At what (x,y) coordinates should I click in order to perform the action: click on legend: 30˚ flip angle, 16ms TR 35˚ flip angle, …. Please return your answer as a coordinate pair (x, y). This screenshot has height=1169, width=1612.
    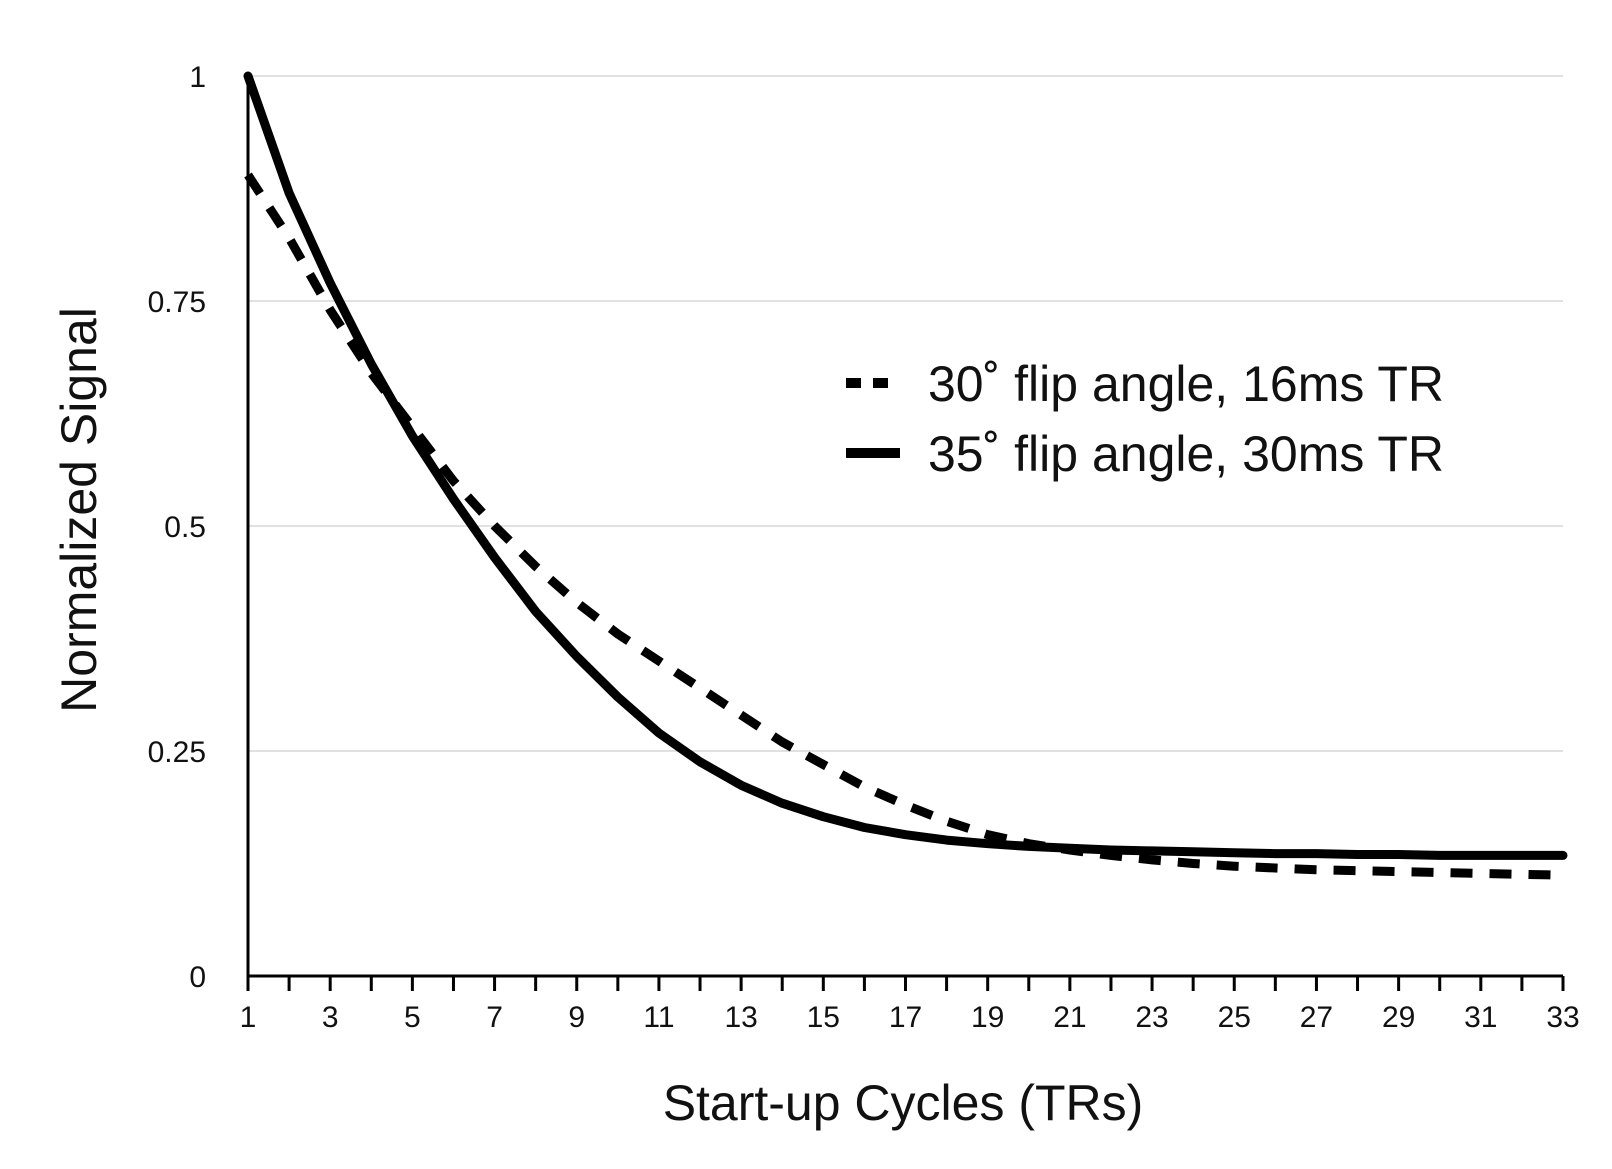
    Looking at the image, I should click on (1145, 419).